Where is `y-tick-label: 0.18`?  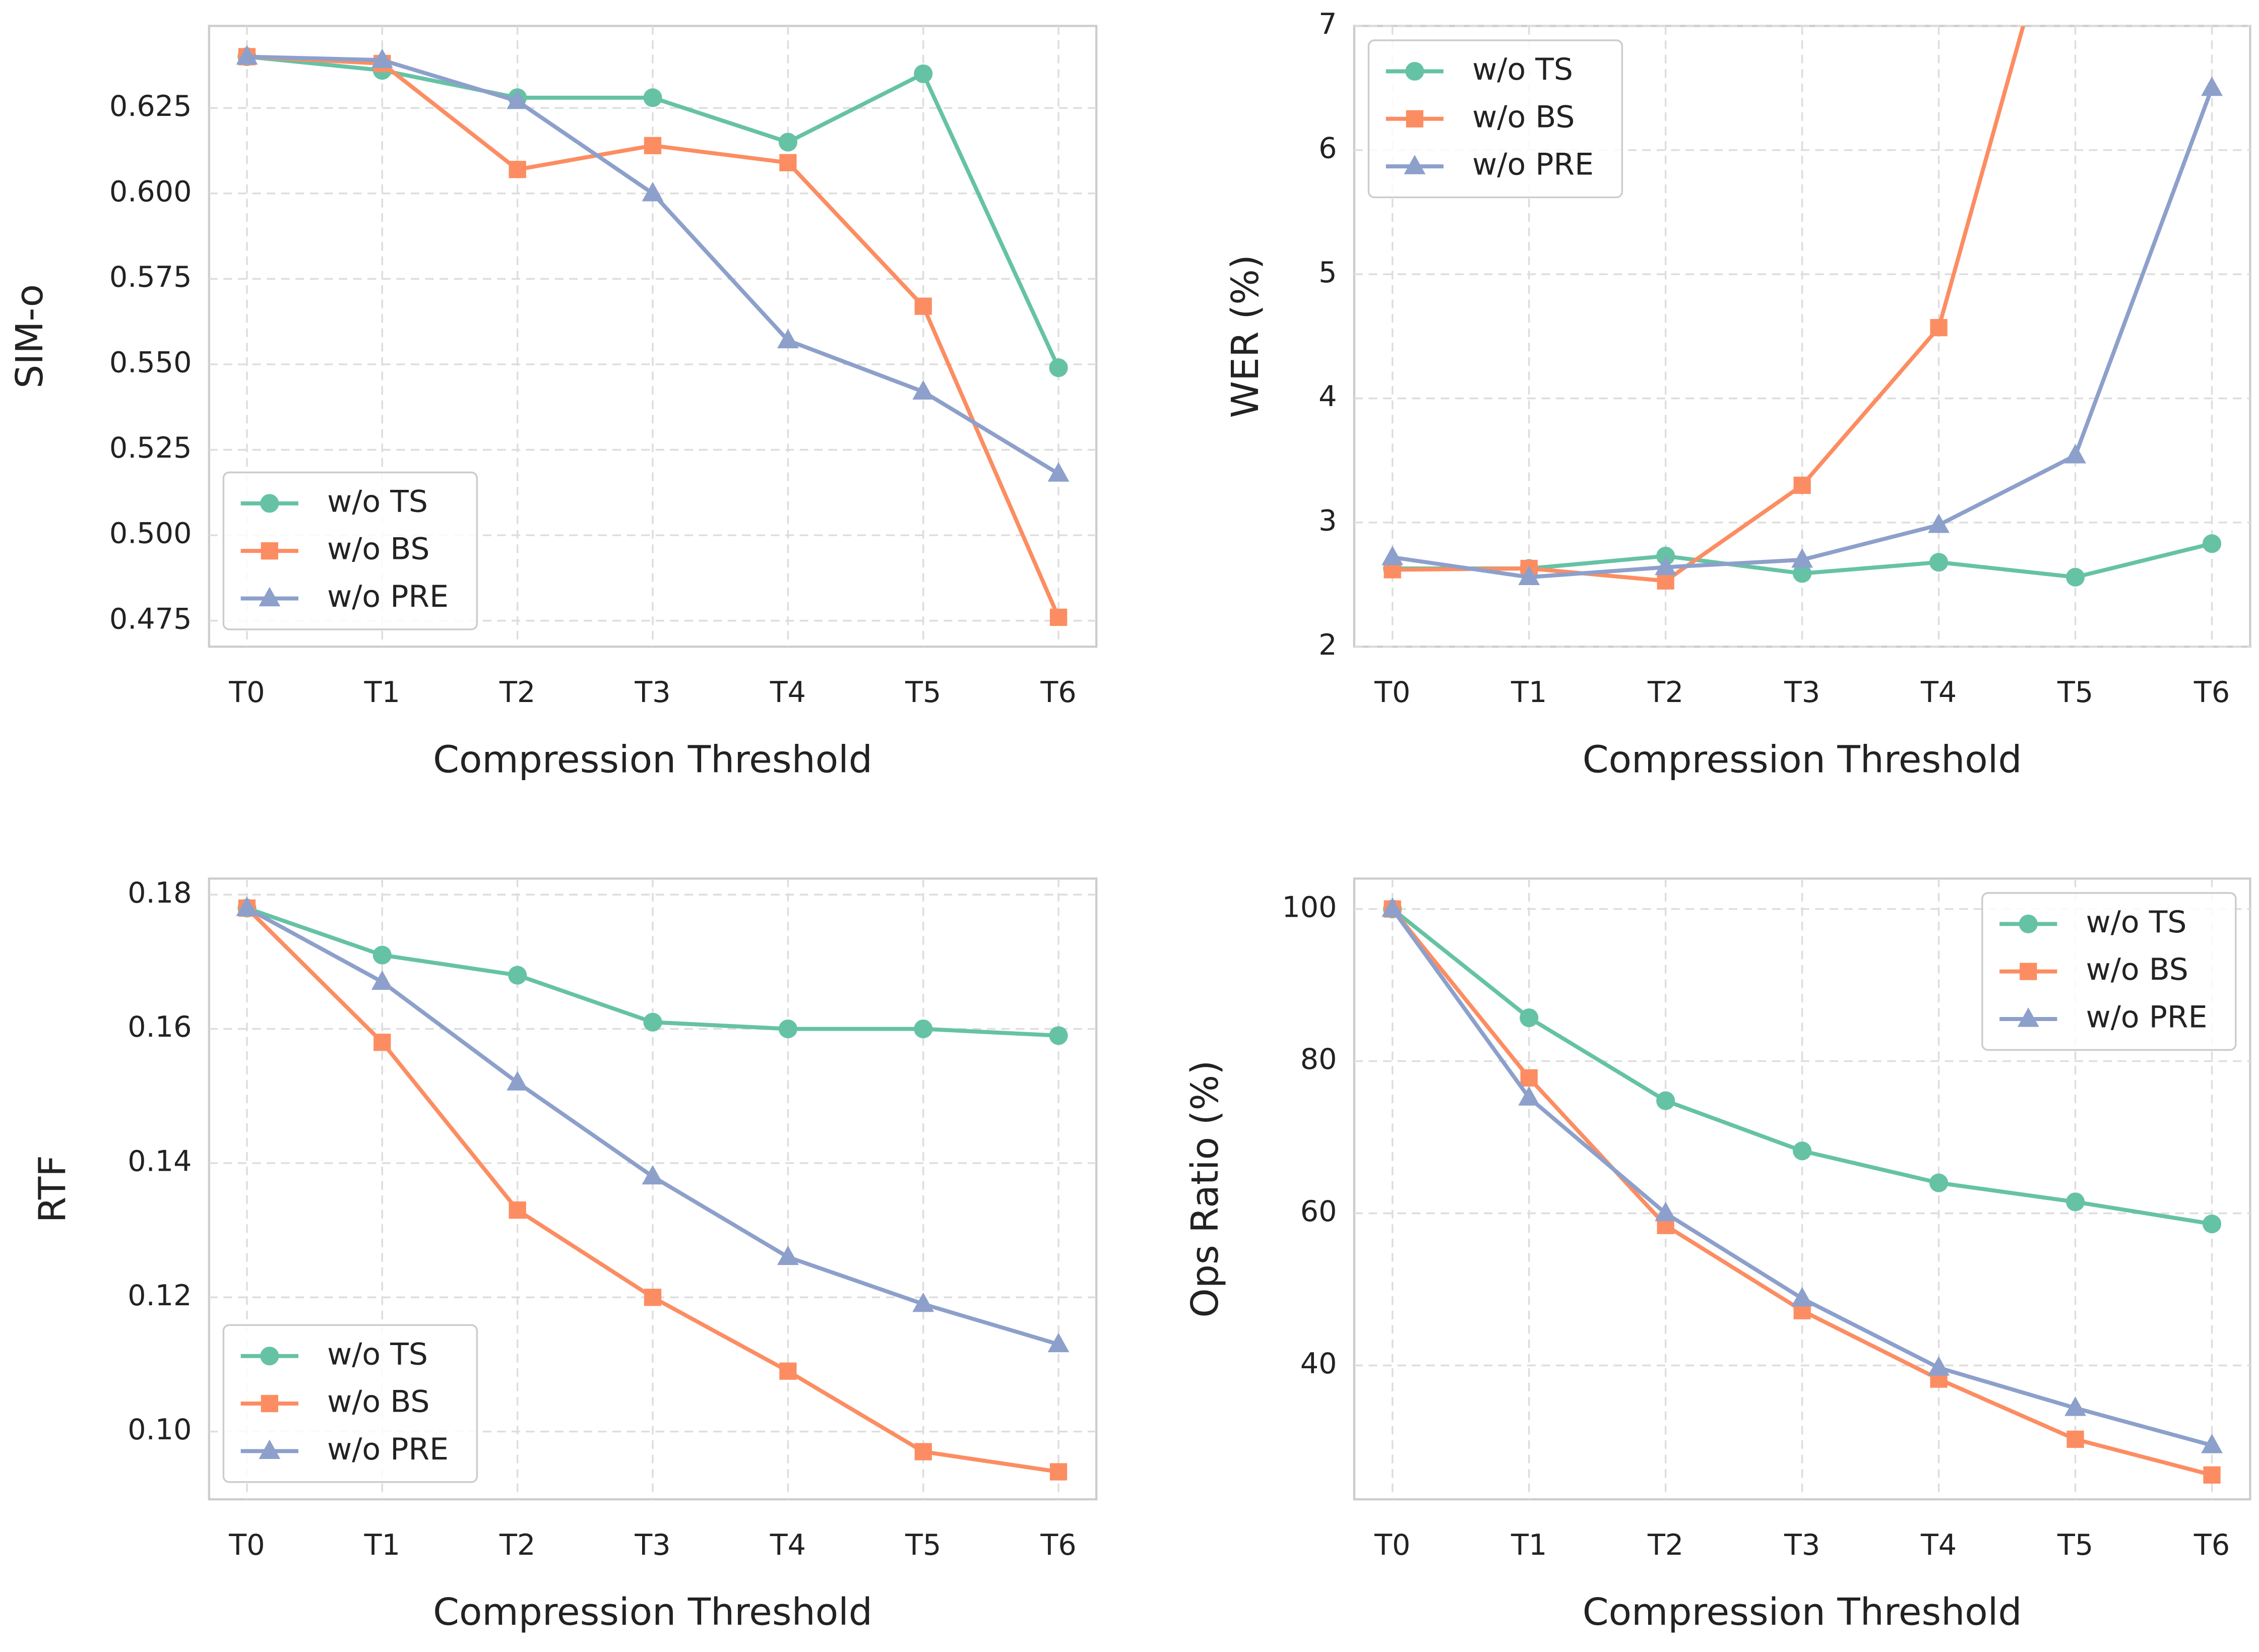 y-tick-label: 0.18 is located at coordinates (160, 893).